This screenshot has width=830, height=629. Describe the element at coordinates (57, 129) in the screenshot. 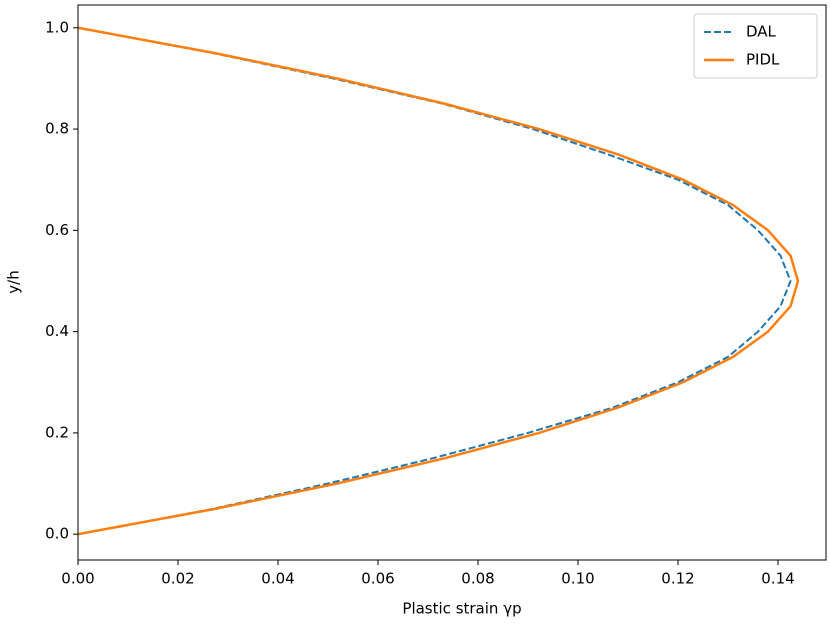

I see `y-tick-label: 0.8` at that location.